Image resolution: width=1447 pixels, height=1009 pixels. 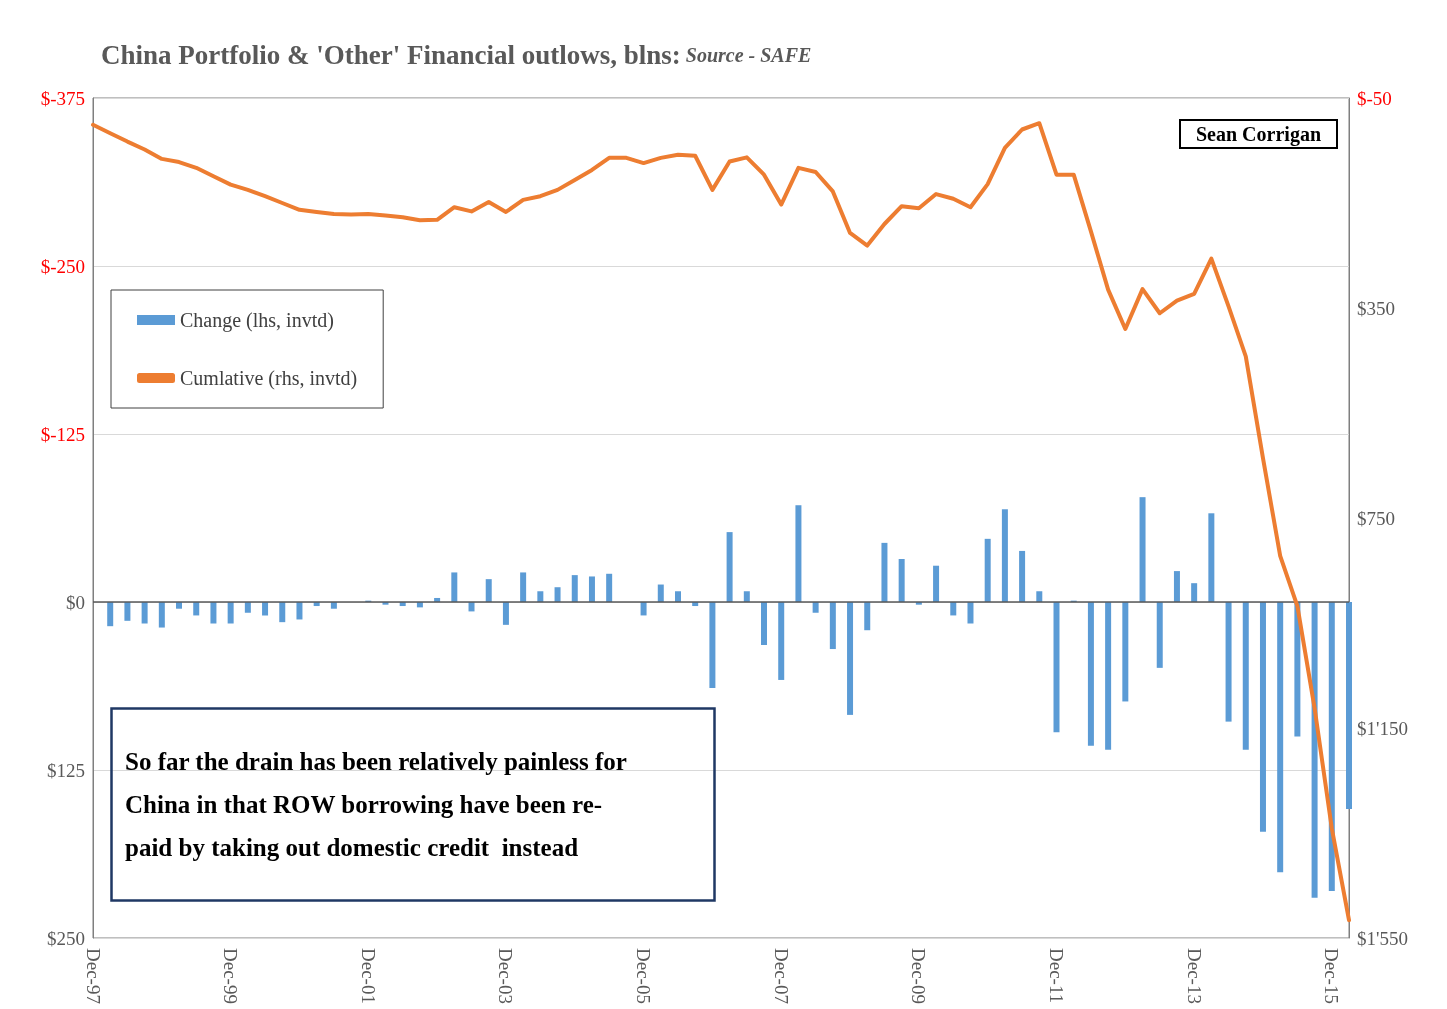 I want to click on x-tick-label: Dec-15, so click(x=1332, y=976).